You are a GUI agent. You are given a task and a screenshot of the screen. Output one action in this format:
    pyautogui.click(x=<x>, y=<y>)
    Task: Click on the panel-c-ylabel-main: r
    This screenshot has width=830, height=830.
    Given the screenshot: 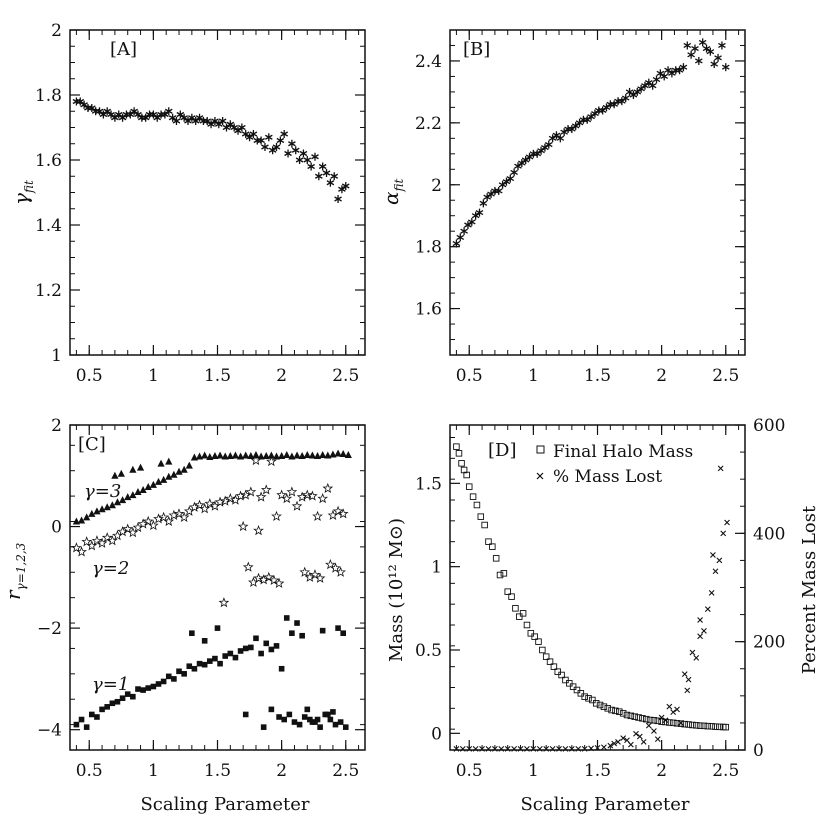 What is the action you would take?
    pyautogui.click(x=13, y=594)
    